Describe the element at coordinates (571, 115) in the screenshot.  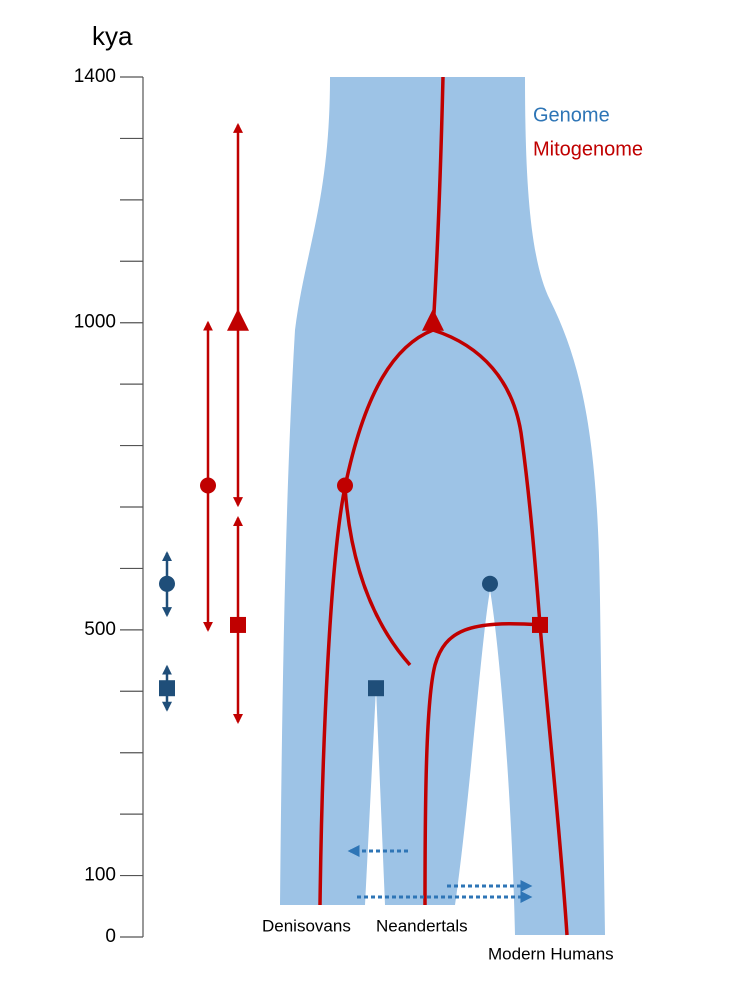
I see `legend-genome: Genome` at that location.